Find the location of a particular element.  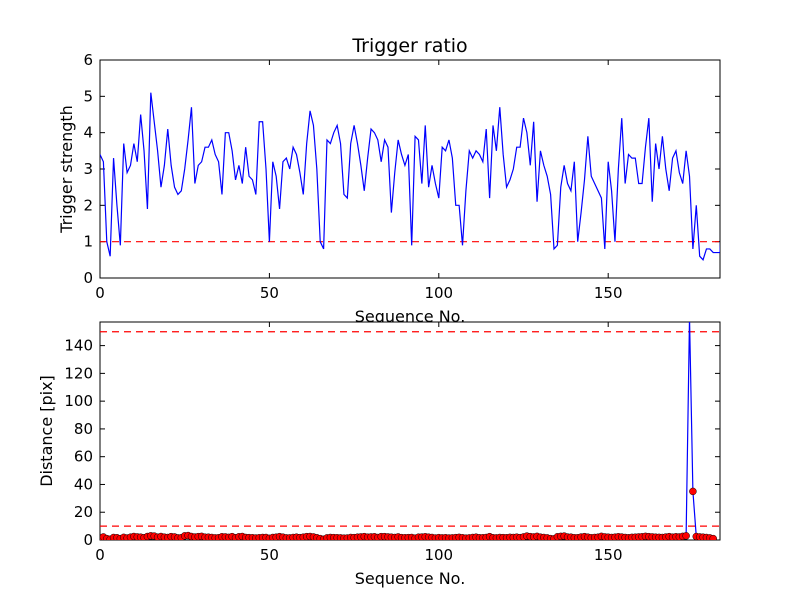

y-tick-label: 1 is located at coordinates (88, 242).